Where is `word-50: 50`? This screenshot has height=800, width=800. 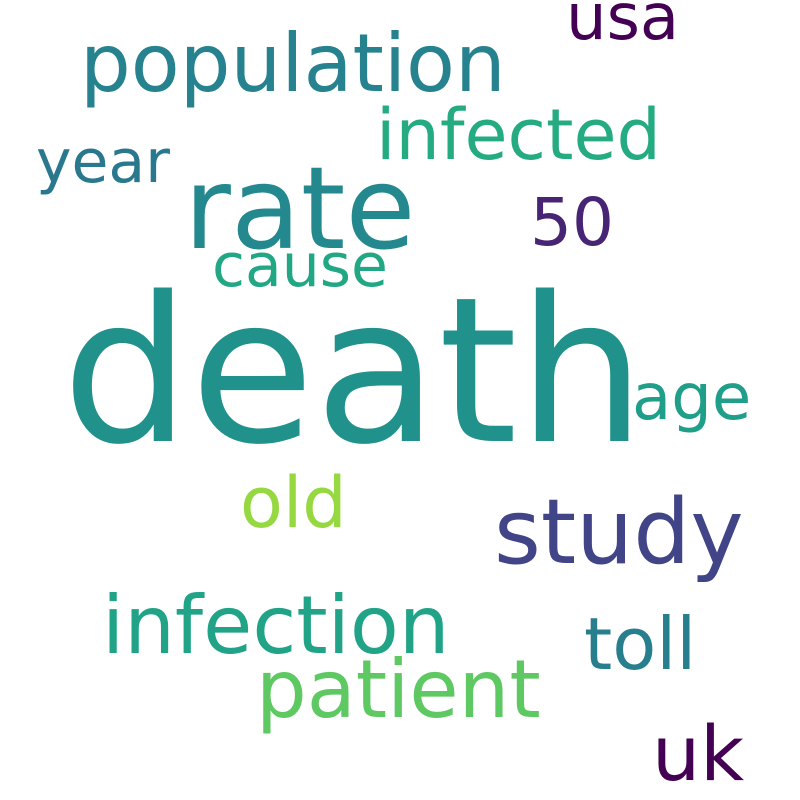 word-50: 50 is located at coordinates (572, 222).